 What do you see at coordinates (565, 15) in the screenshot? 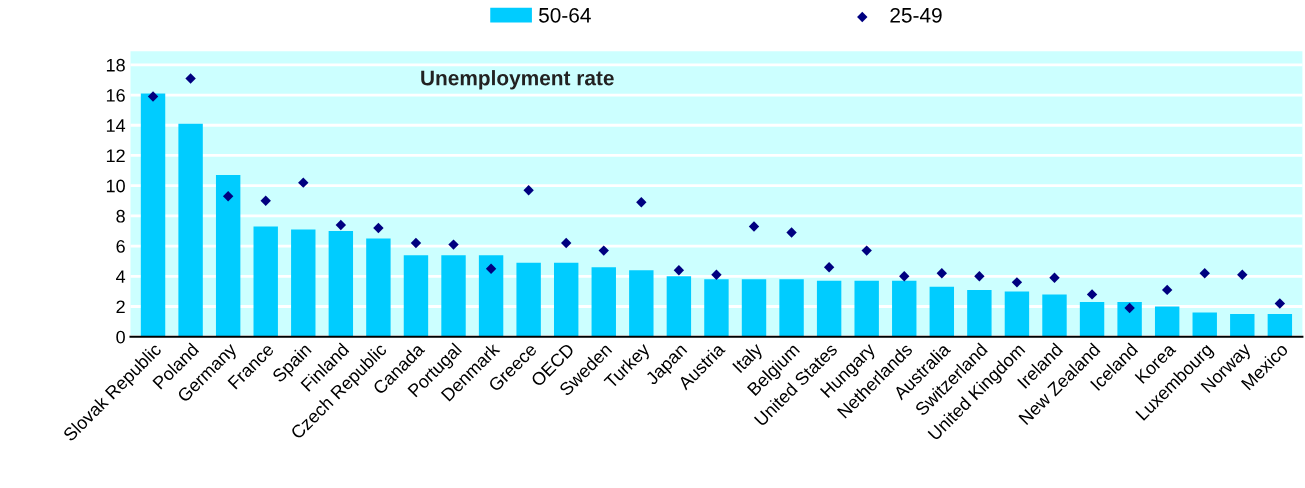
I see `legend-label: 50-64` at bounding box center [565, 15].